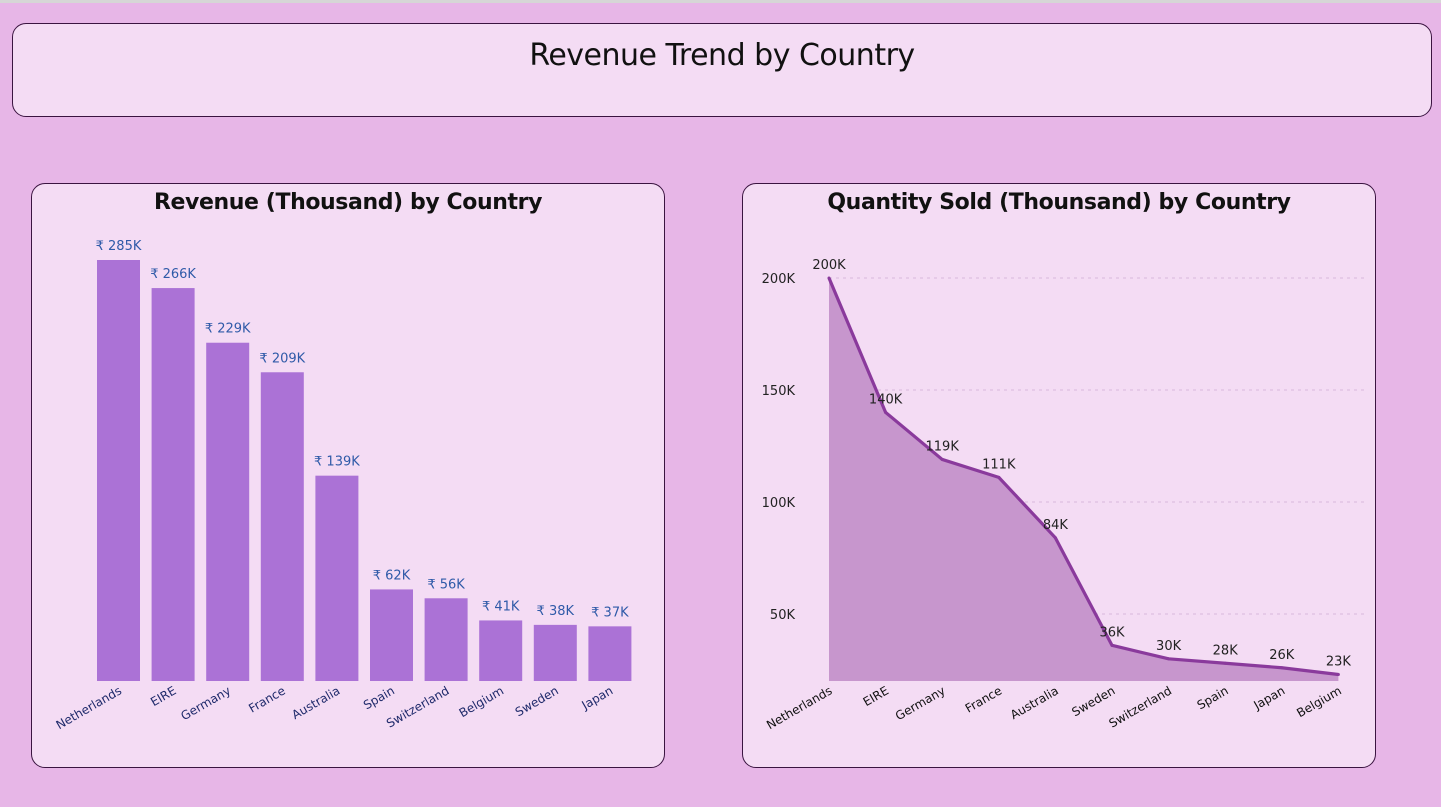  I want to click on quantity-y-tick-label: 50K, so click(783, 615).